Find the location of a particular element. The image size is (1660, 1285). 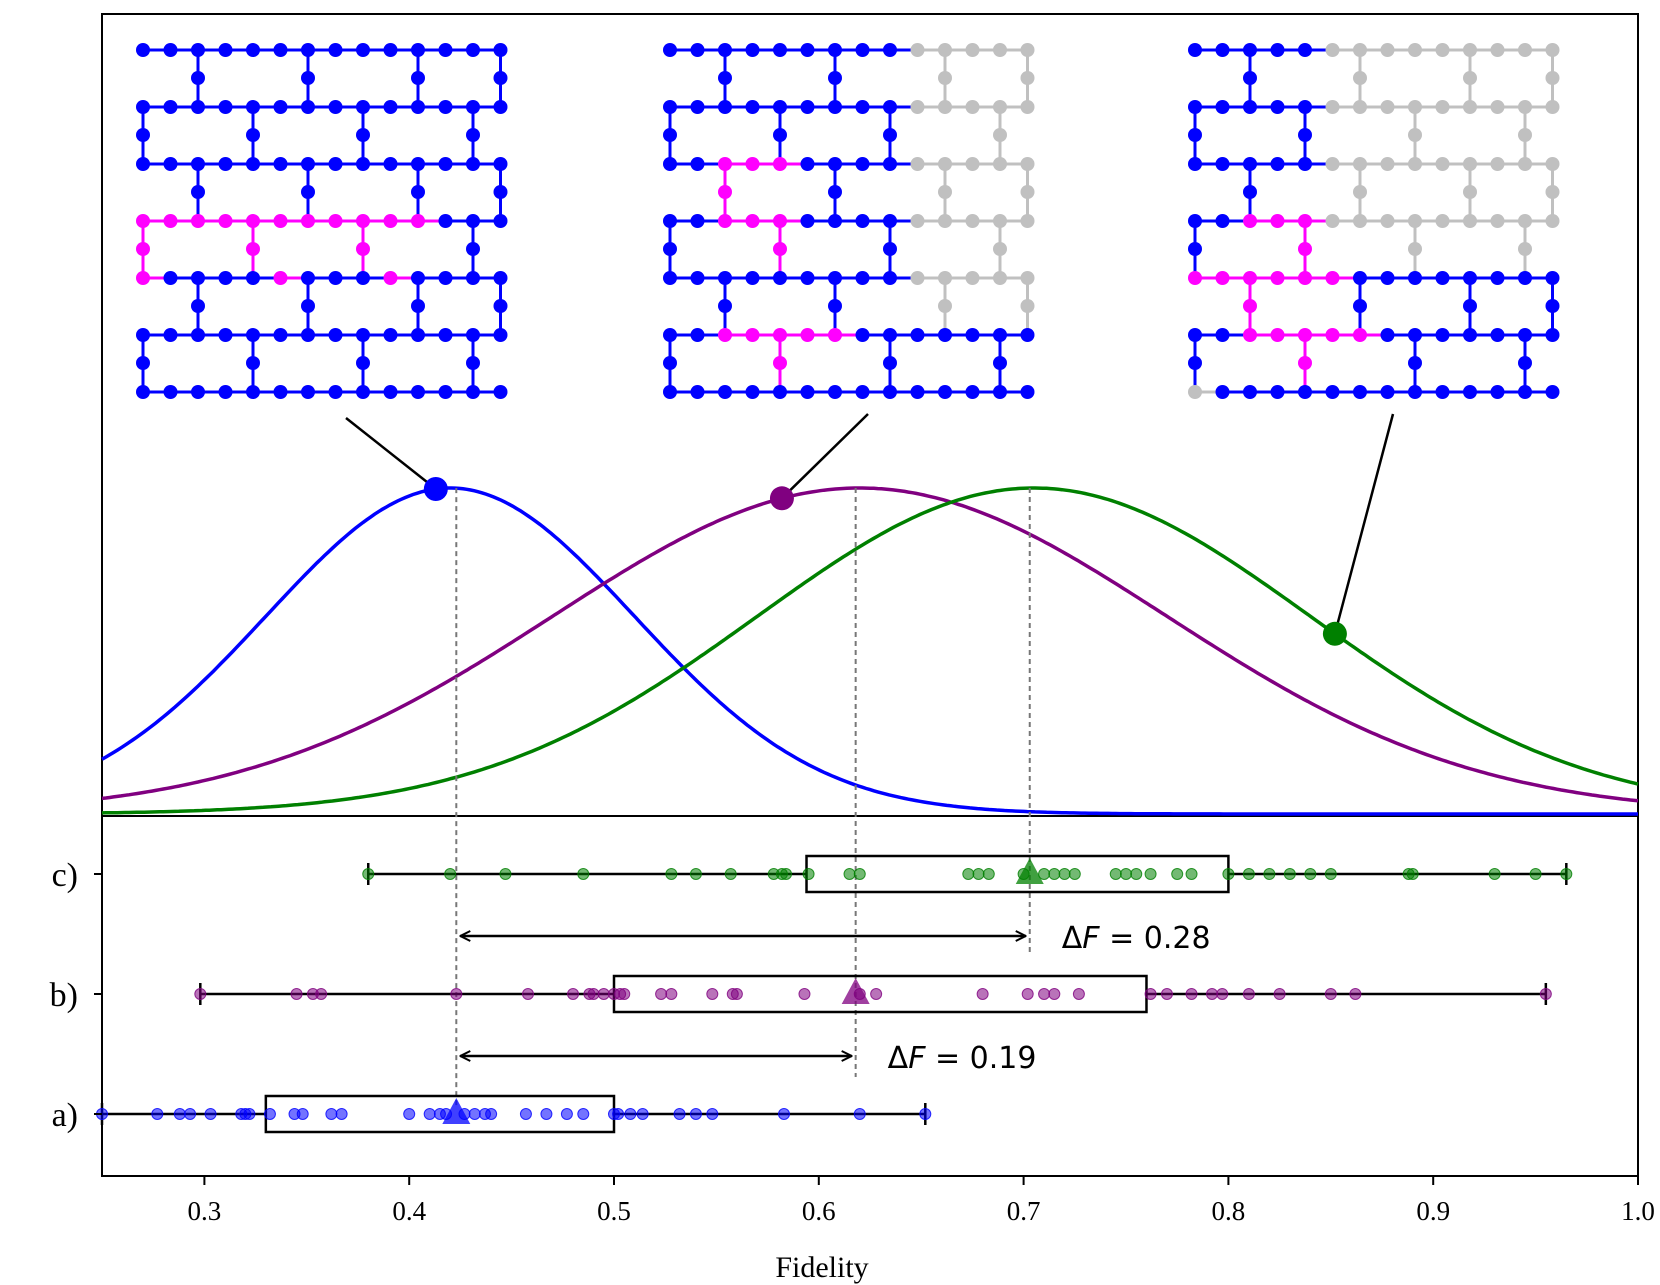

row-label-2: b) is located at coordinates (64, 995).